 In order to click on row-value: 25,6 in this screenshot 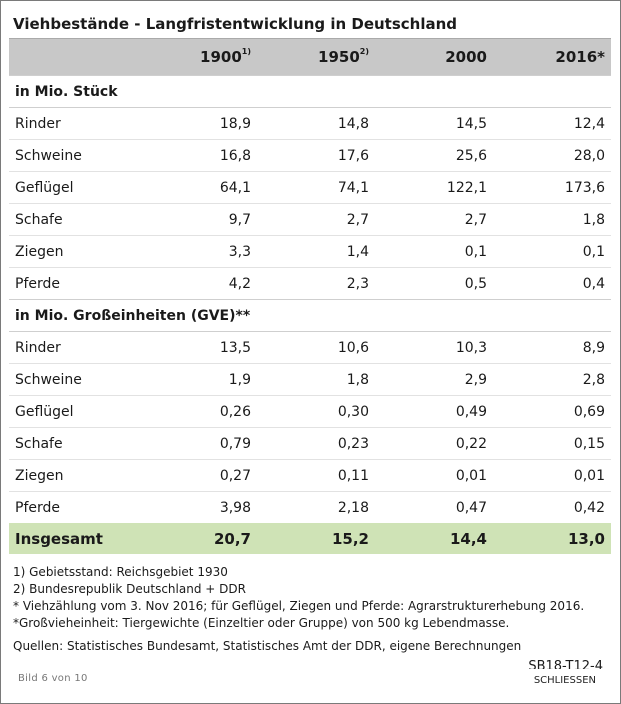, I will do `click(434, 155)`.